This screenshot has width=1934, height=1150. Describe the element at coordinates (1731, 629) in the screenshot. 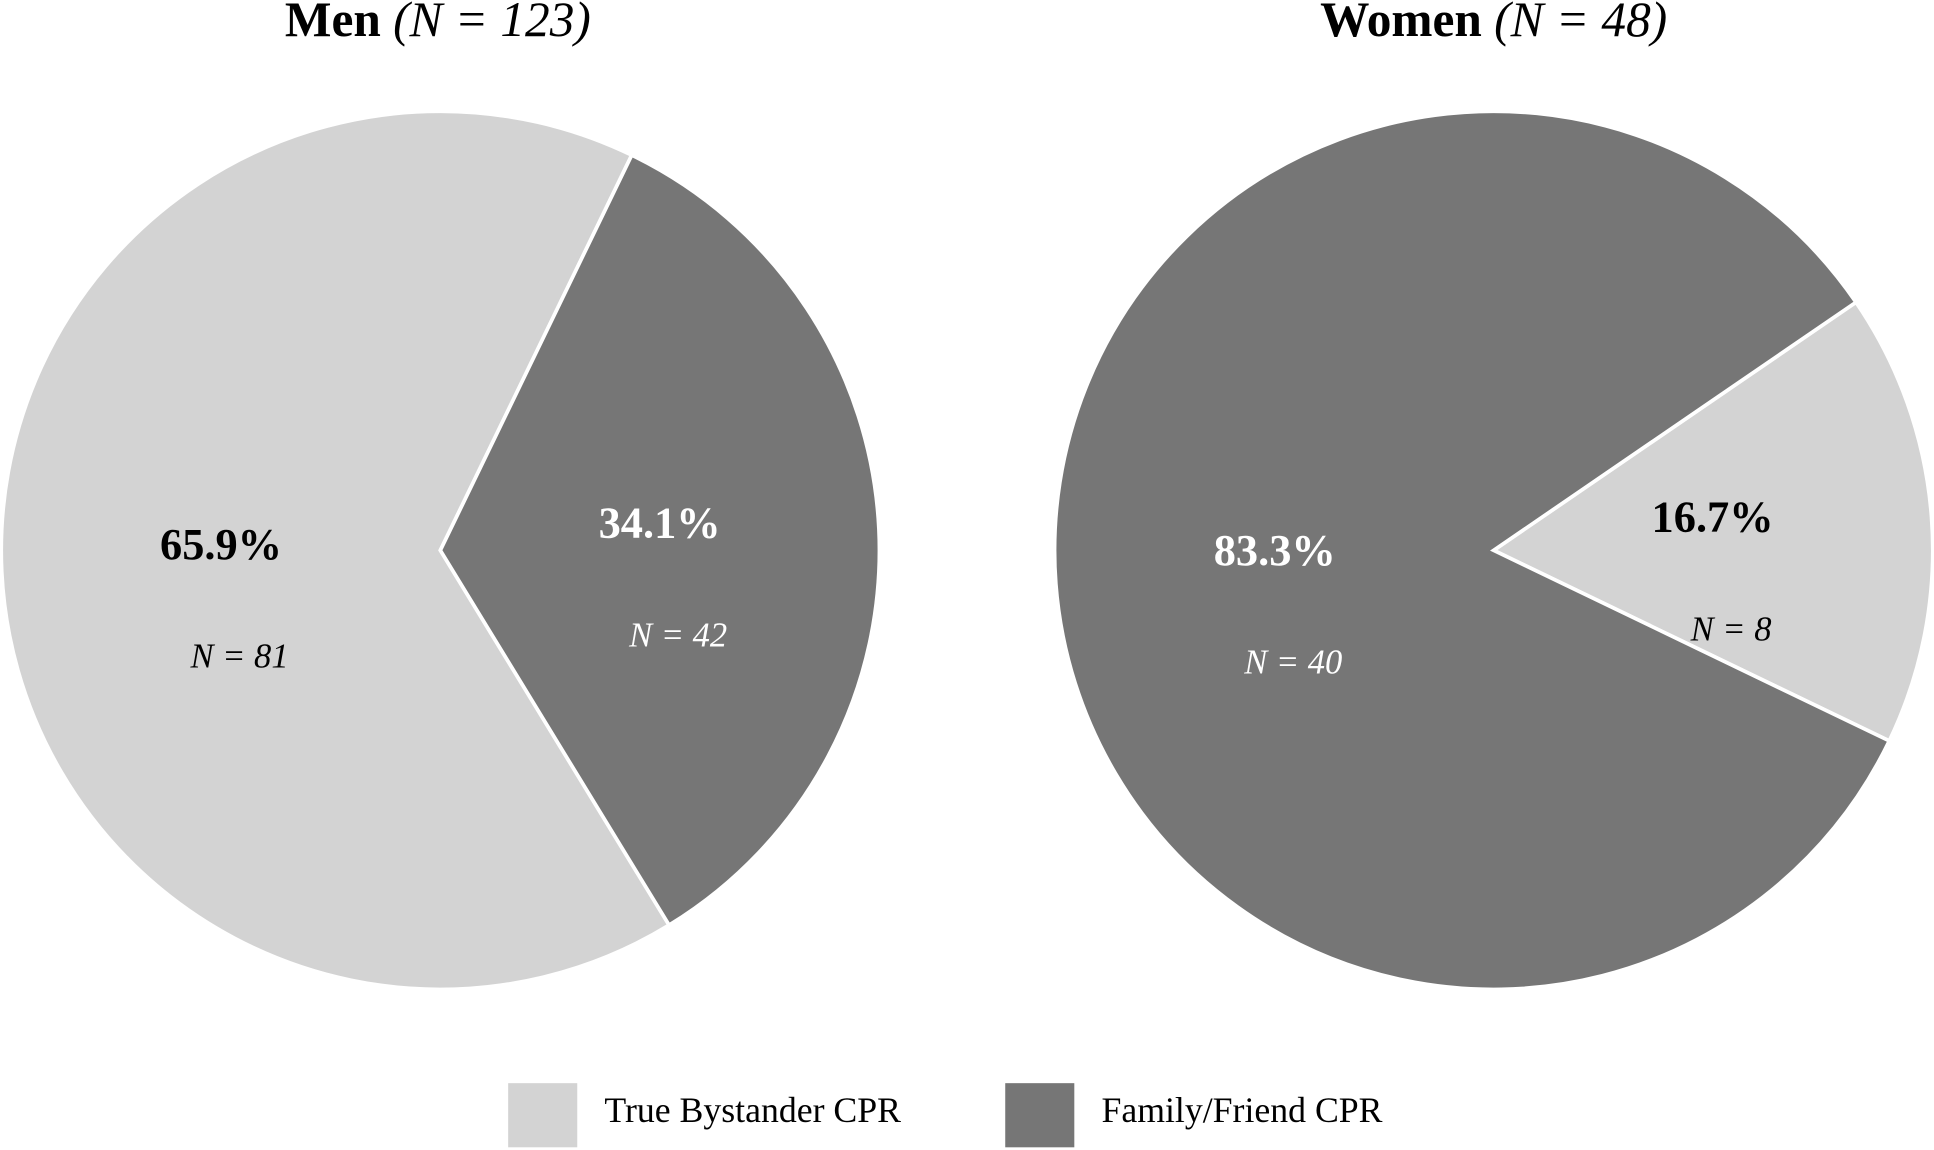

I see `count-label: N = 8` at that location.